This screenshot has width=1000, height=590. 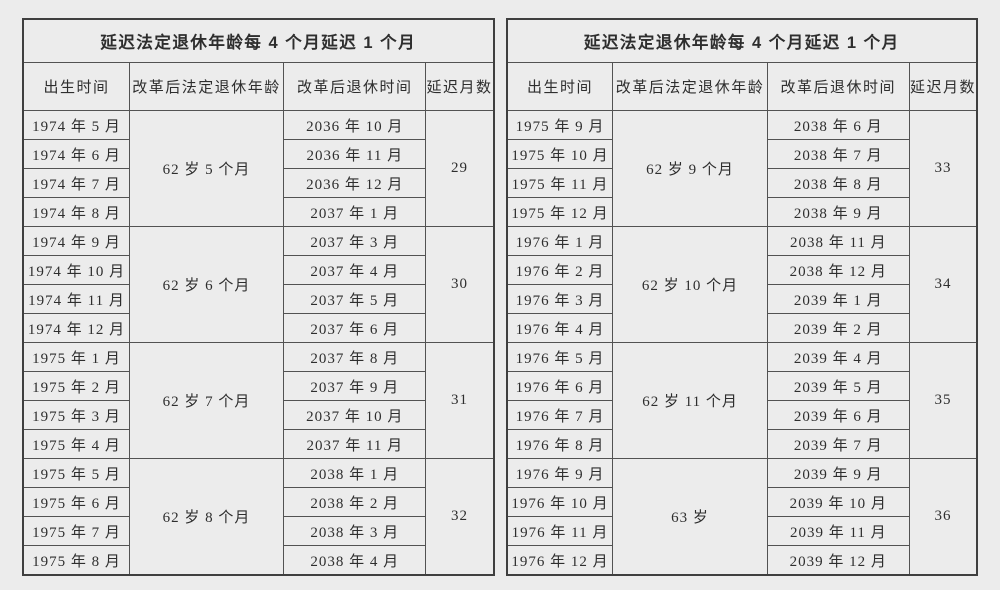 What do you see at coordinates (76, 241) in the screenshot?
I see `birth-month-cell: 1974 年 9 月` at bounding box center [76, 241].